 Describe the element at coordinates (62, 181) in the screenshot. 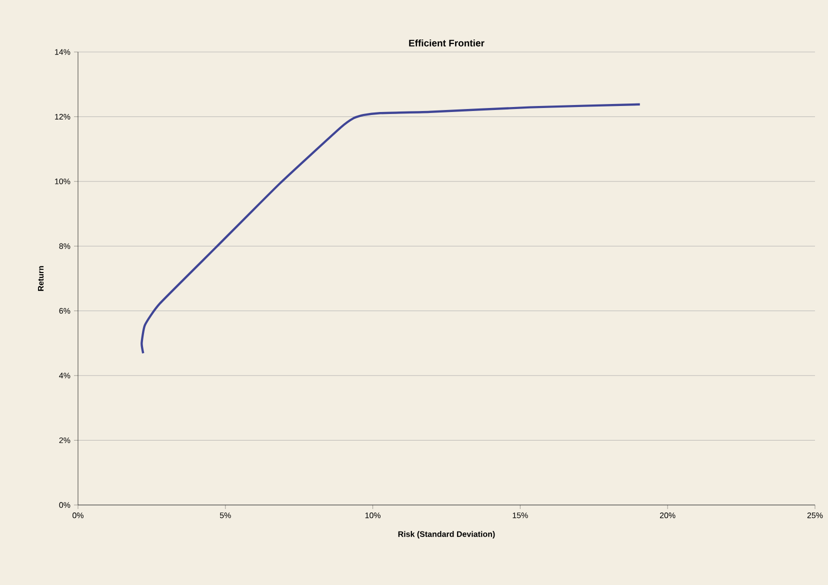

I see `y-tick-label: 10%` at that location.